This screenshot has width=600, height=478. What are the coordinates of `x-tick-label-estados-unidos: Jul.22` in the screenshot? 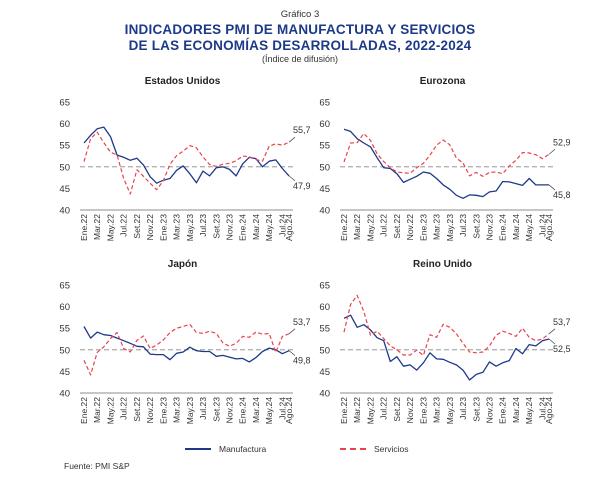 It's located at (124, 225).